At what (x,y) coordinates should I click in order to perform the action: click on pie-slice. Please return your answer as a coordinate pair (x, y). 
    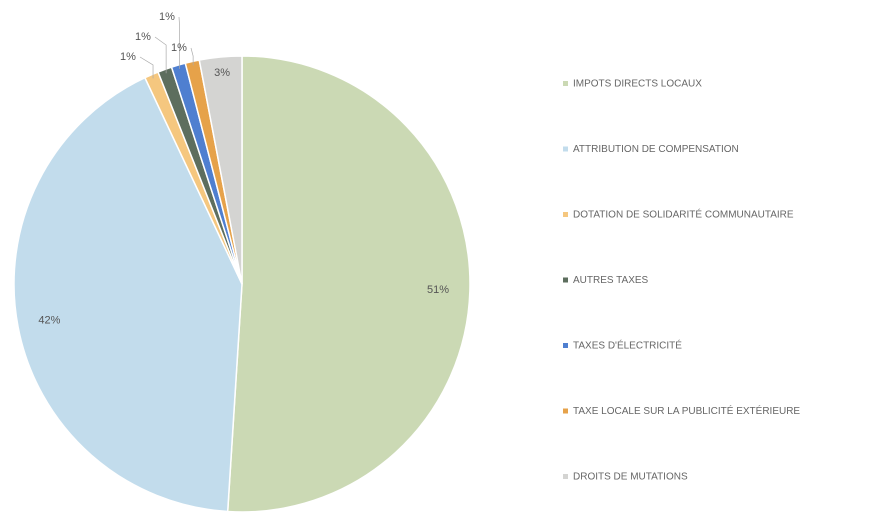
    Looking at the image, I should click on (220, 170).